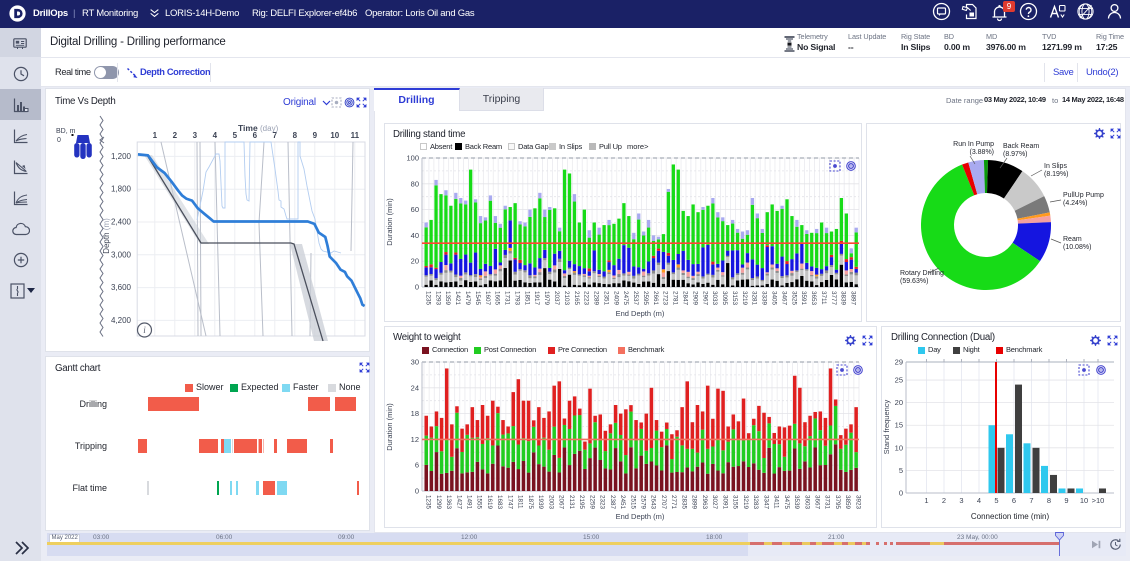 This screenshot has width=1130, height=561. I want to click on svg-text: 2387, so click(612, 502).